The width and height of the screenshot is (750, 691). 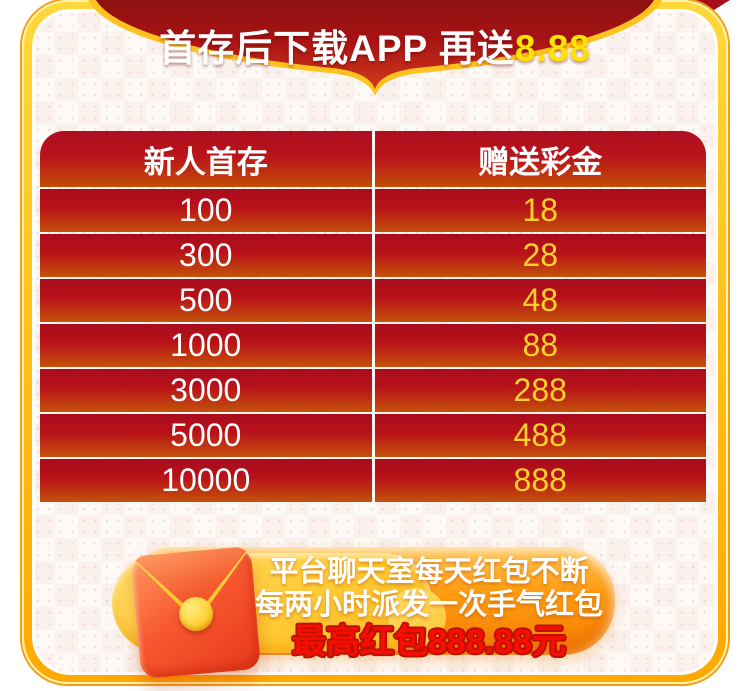 I want to click on banner-title: 首存后下载APP 再送8.88, so click(x=375, y=45).